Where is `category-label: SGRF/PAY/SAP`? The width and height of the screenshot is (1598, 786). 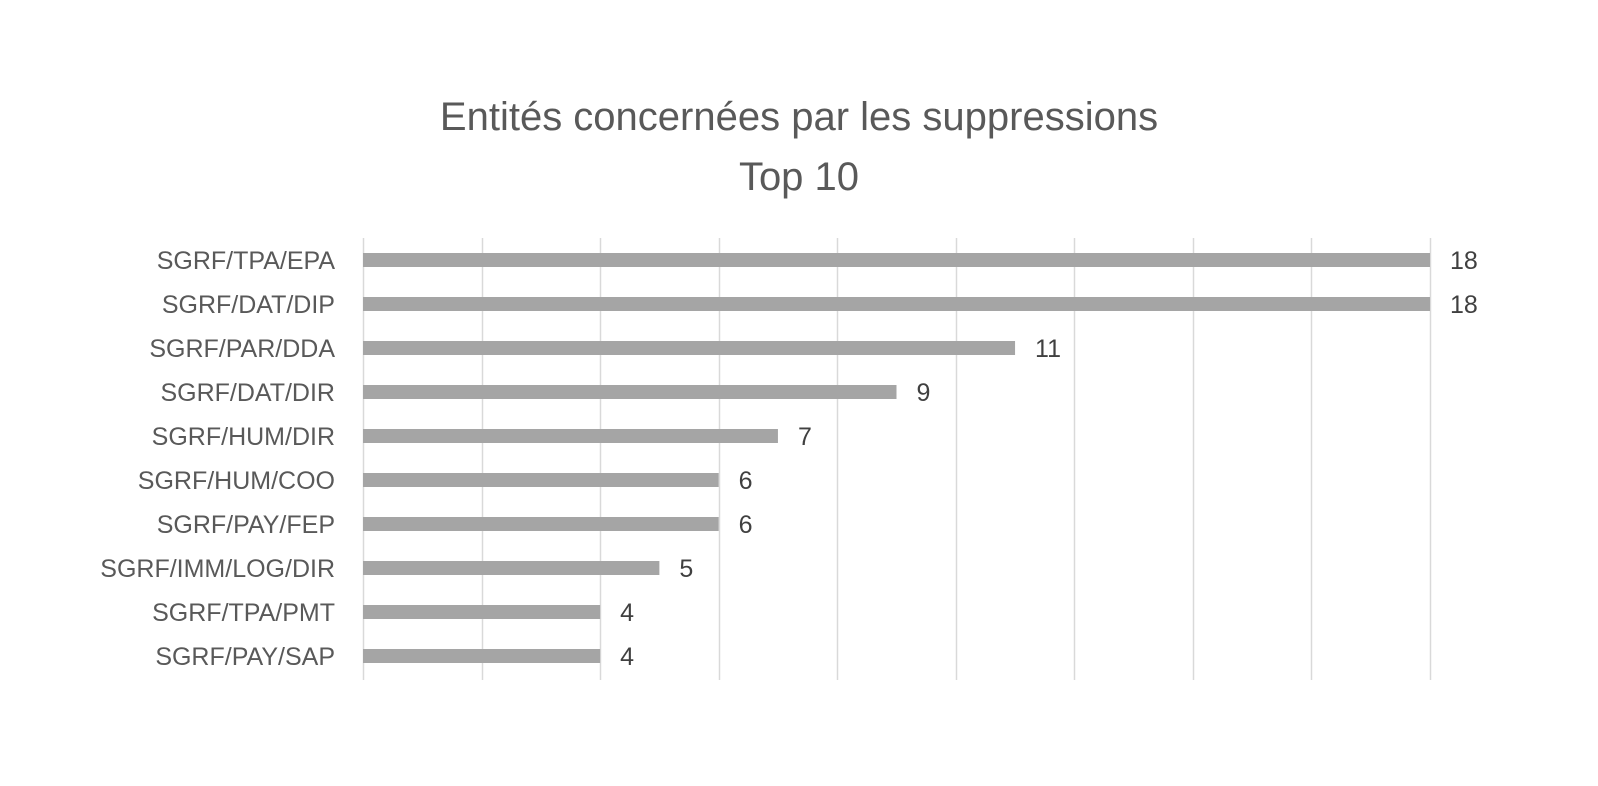 category-label: SGRF/PAY/SAP is located at coordinates (245, 657).